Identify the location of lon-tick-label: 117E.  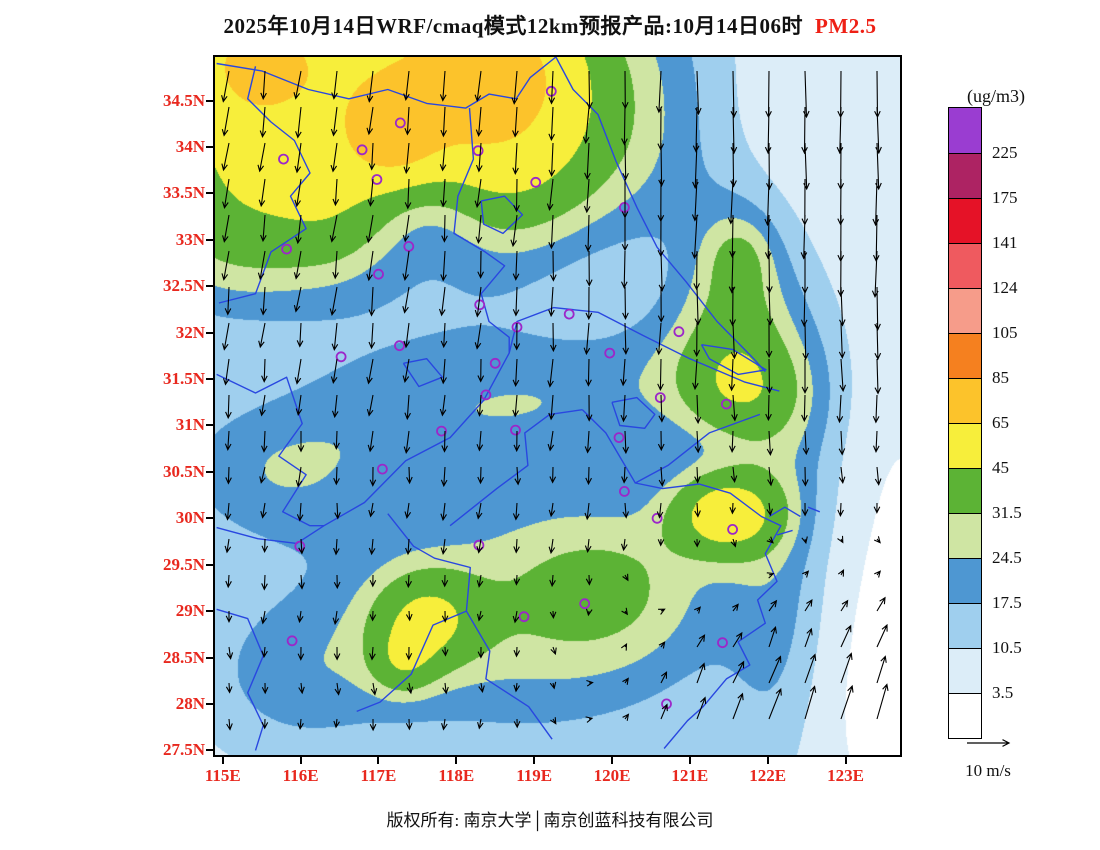
(378, 775).